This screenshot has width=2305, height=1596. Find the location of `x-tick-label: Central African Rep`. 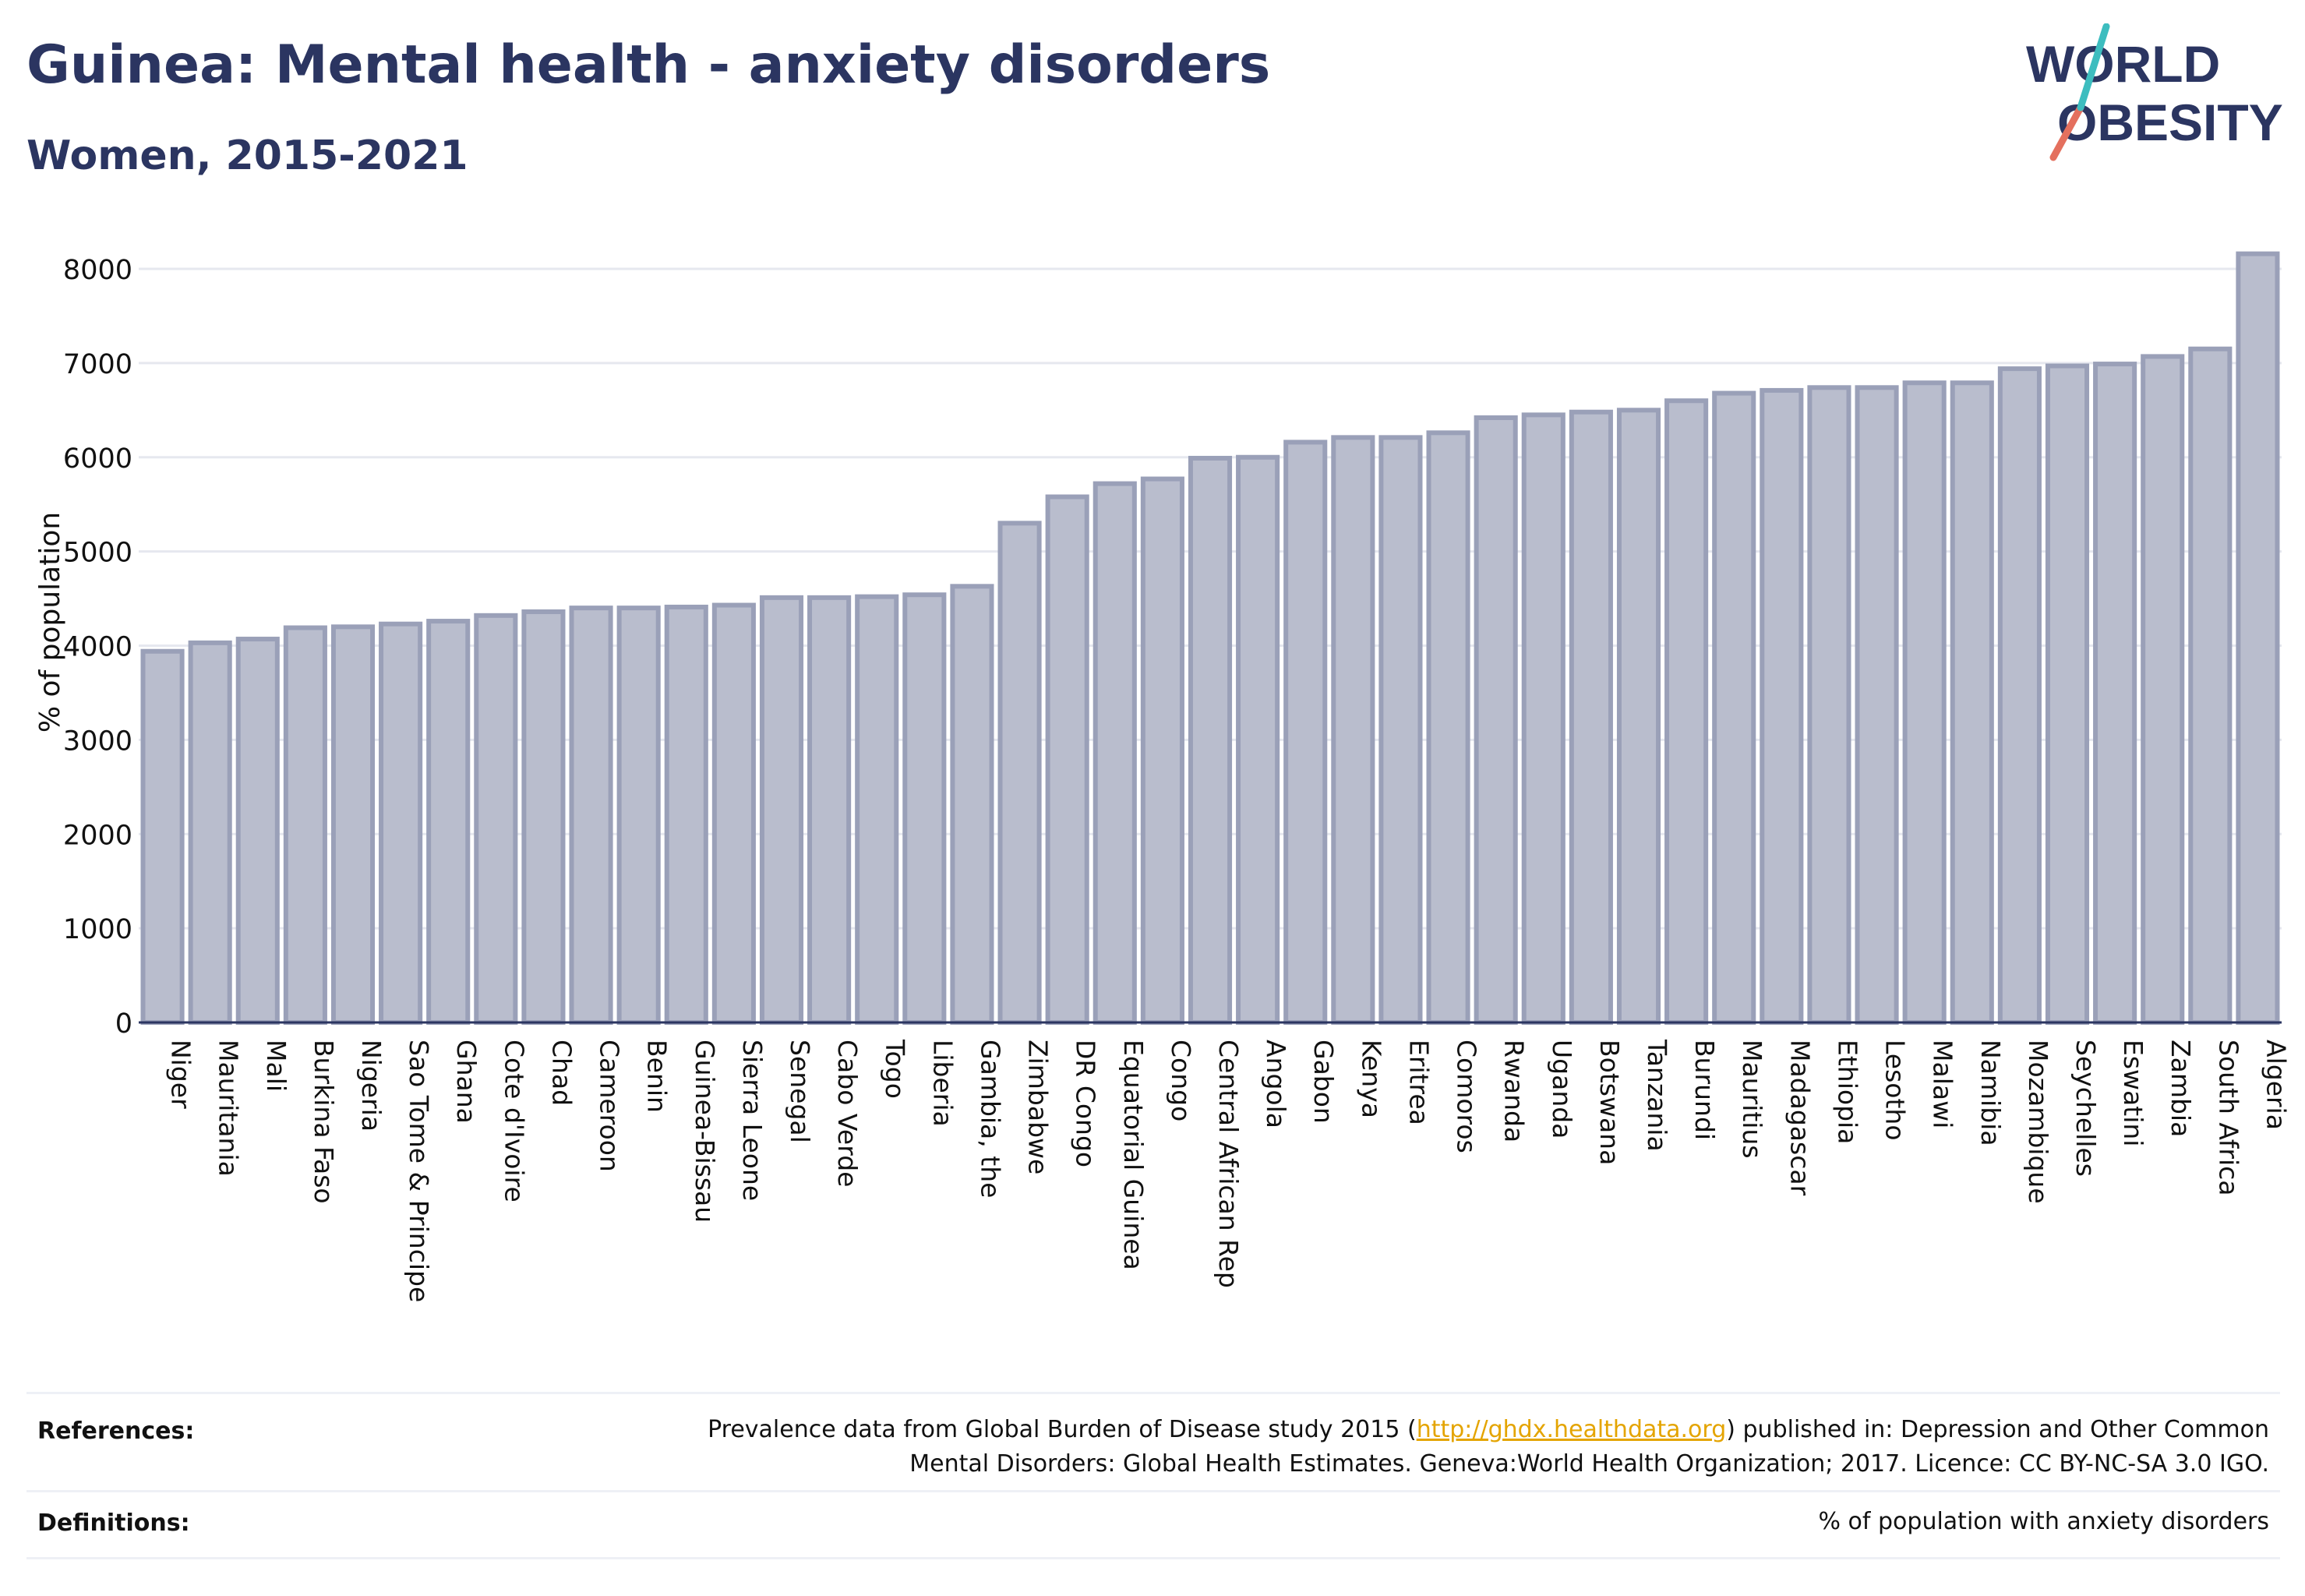

x-tick-label: Central African Rep is located at coordinates (1228, 1164).